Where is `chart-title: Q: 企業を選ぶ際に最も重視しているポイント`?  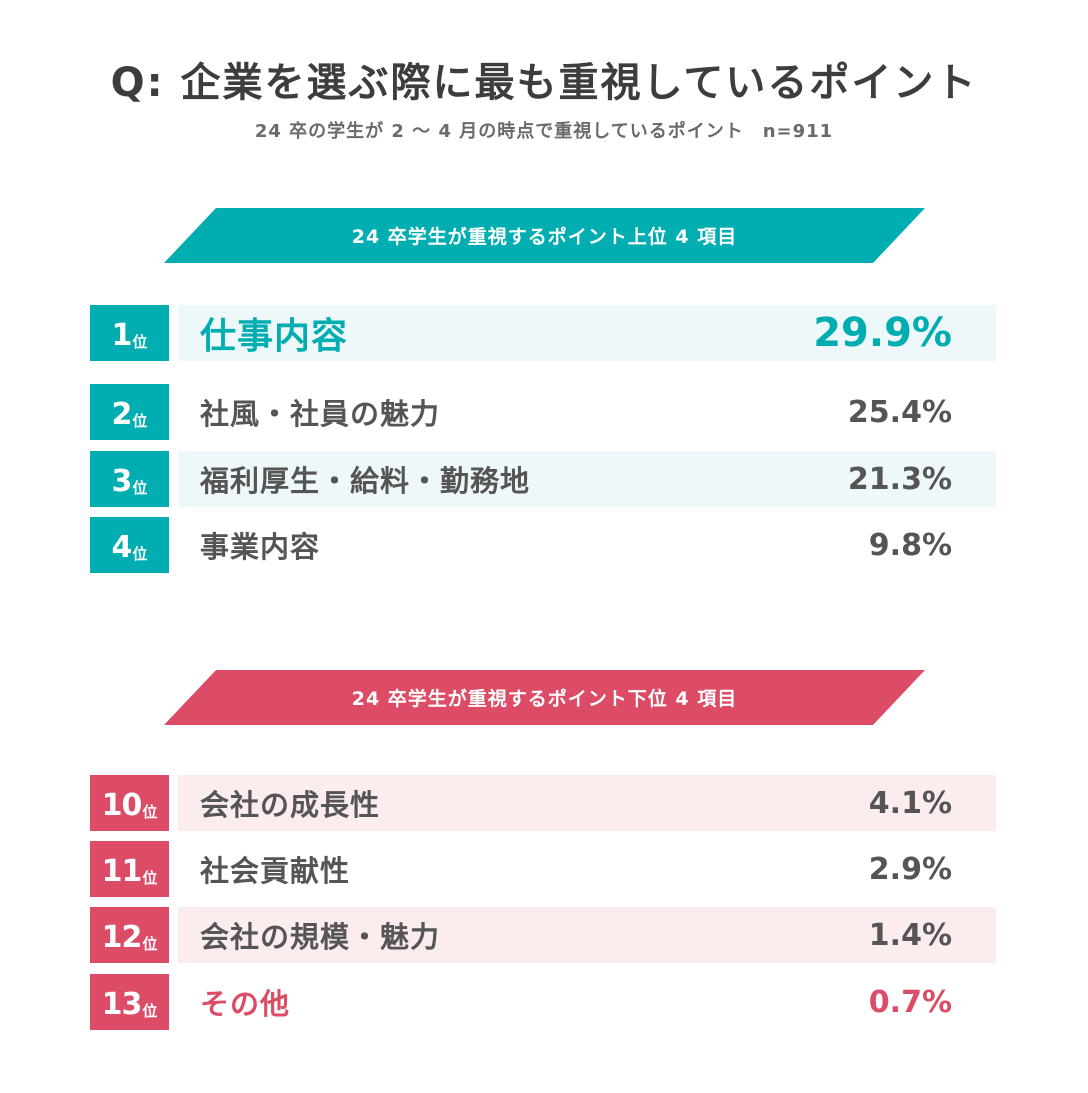 chart-title: Q: 企業を選ぶ際に最も重視しているポイント is located at coordinates (544, 83).